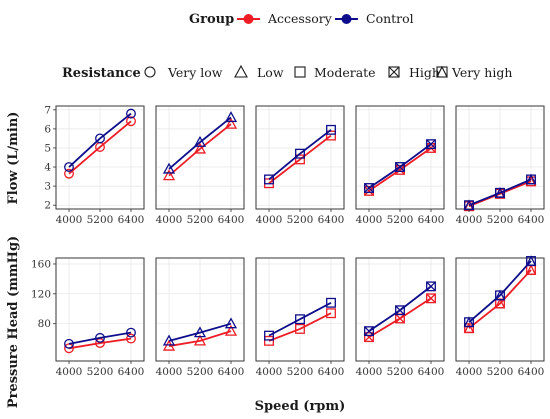 Image resolution: width=550 pixels, height=419 pixels. I want to click on y-tick-label-row1: 3, so click(47, 187).